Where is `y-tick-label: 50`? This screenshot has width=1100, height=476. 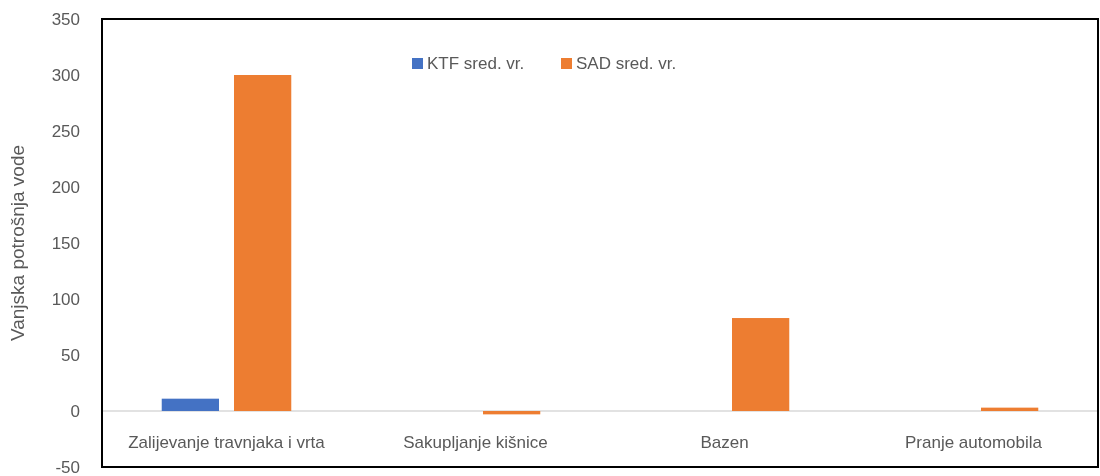
y-tick-label: 50 is located at coordinates (70, 355).